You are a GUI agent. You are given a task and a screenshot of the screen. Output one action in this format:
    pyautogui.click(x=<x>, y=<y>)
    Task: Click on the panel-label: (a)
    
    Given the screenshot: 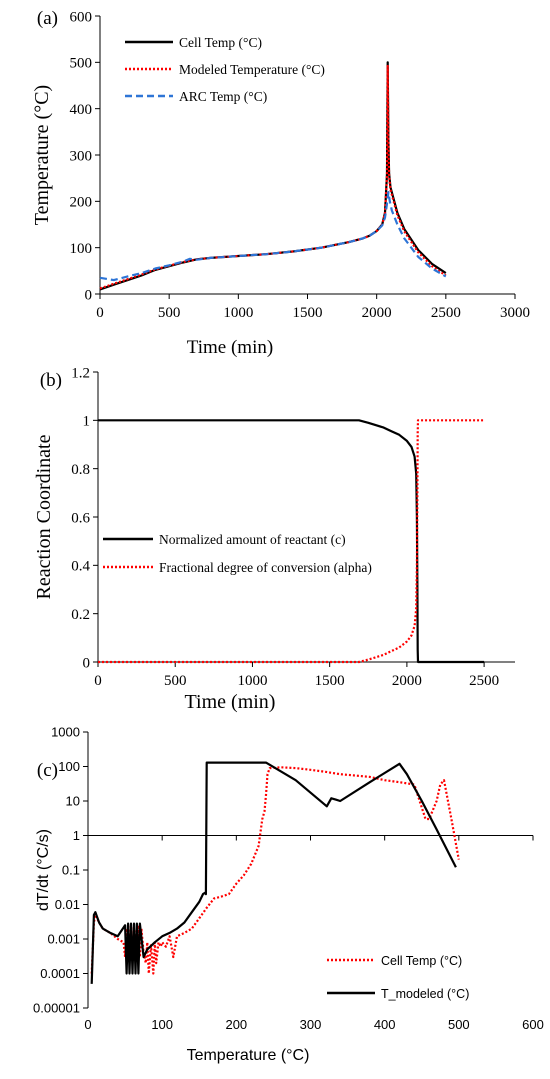 What is the action you would take?
    pyautogui.click(x=47, y=18)
    